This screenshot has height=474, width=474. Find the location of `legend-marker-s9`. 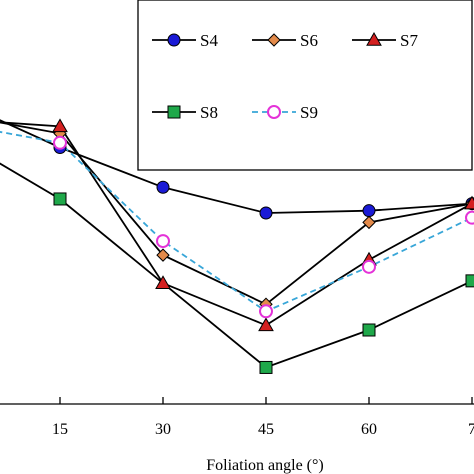

legend-marker-s9 is located at coordinates (274, 112).